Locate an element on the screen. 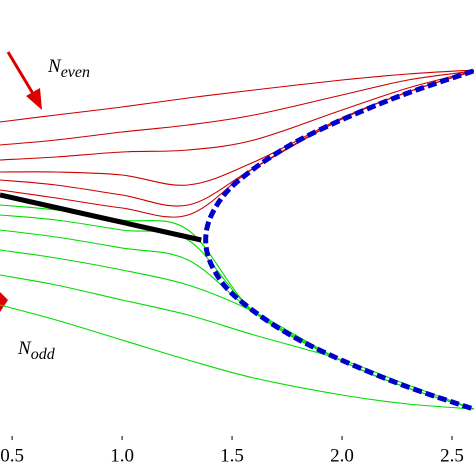  x-tick-label: 1.0 is located at coordinates (122, 455).